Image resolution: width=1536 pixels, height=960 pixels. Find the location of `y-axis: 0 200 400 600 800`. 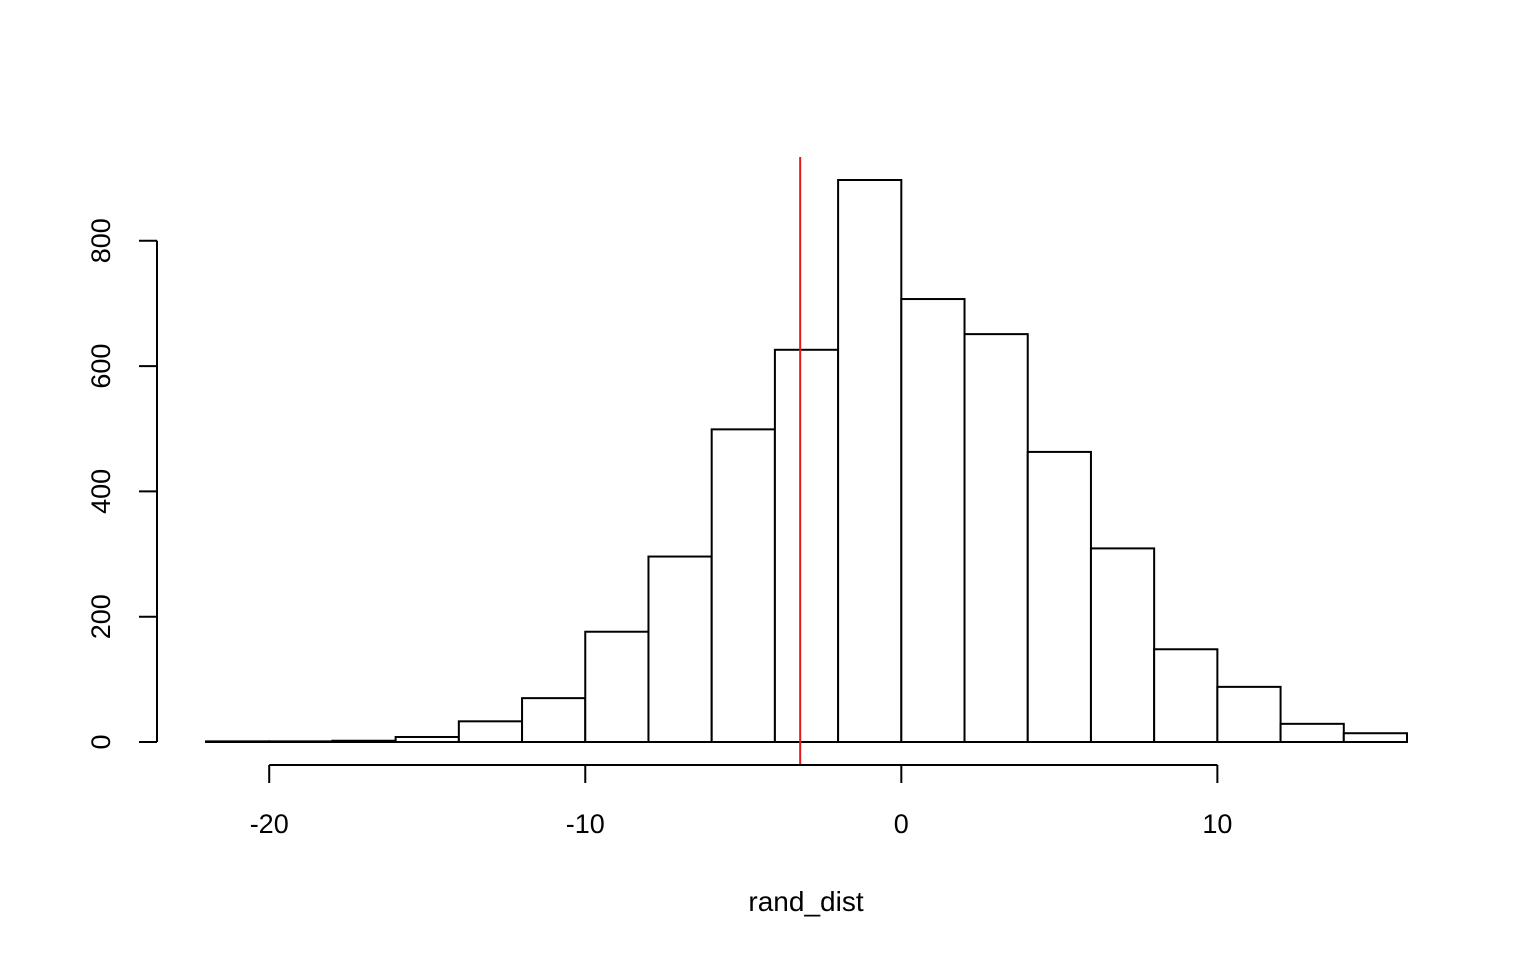

y-axis: 0 200 400 600 800 is located at coordinates (122, 484).